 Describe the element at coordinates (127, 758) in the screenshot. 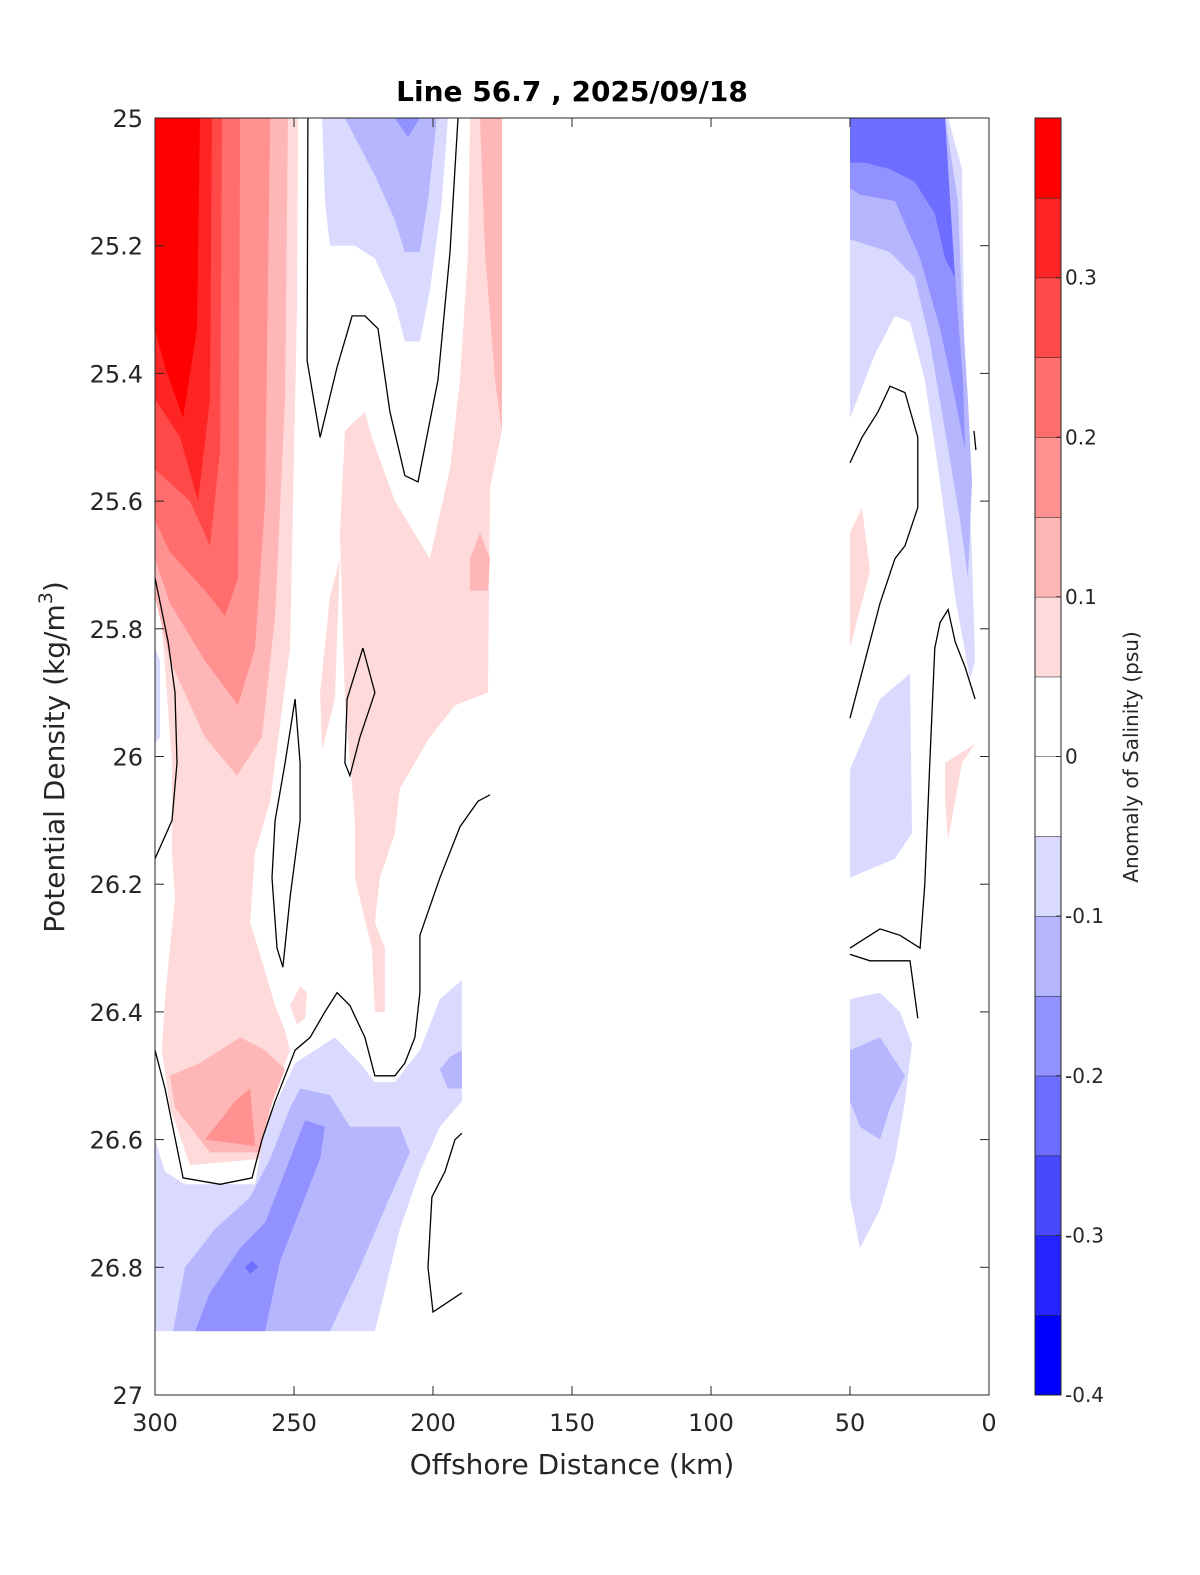

I see `y-tick-label: 26` at that location.